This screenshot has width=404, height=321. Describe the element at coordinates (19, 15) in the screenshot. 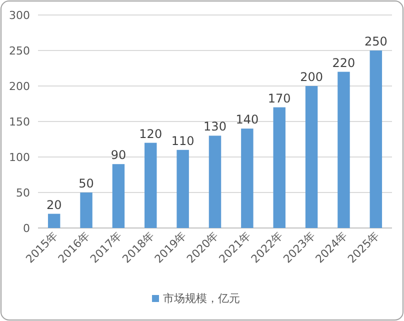

I see `y-tick-label: 300` at that location.